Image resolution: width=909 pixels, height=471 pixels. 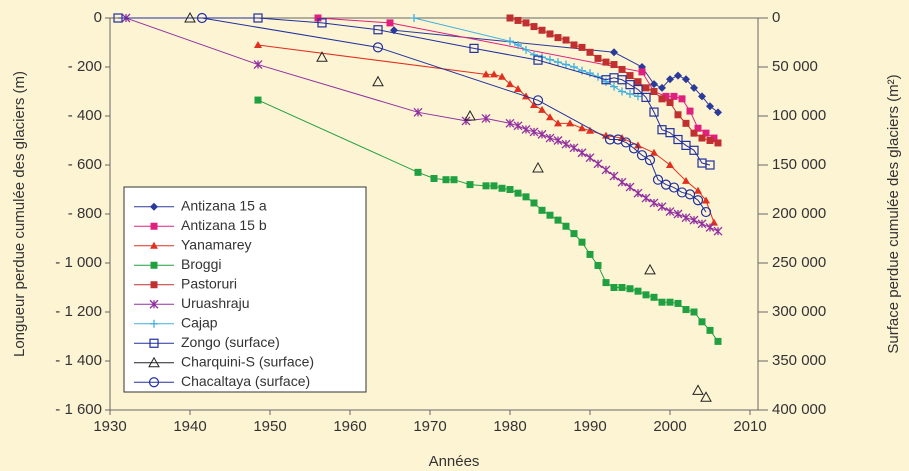 I want to click on y-tick-label: - 400, so click(x=85, y=115).